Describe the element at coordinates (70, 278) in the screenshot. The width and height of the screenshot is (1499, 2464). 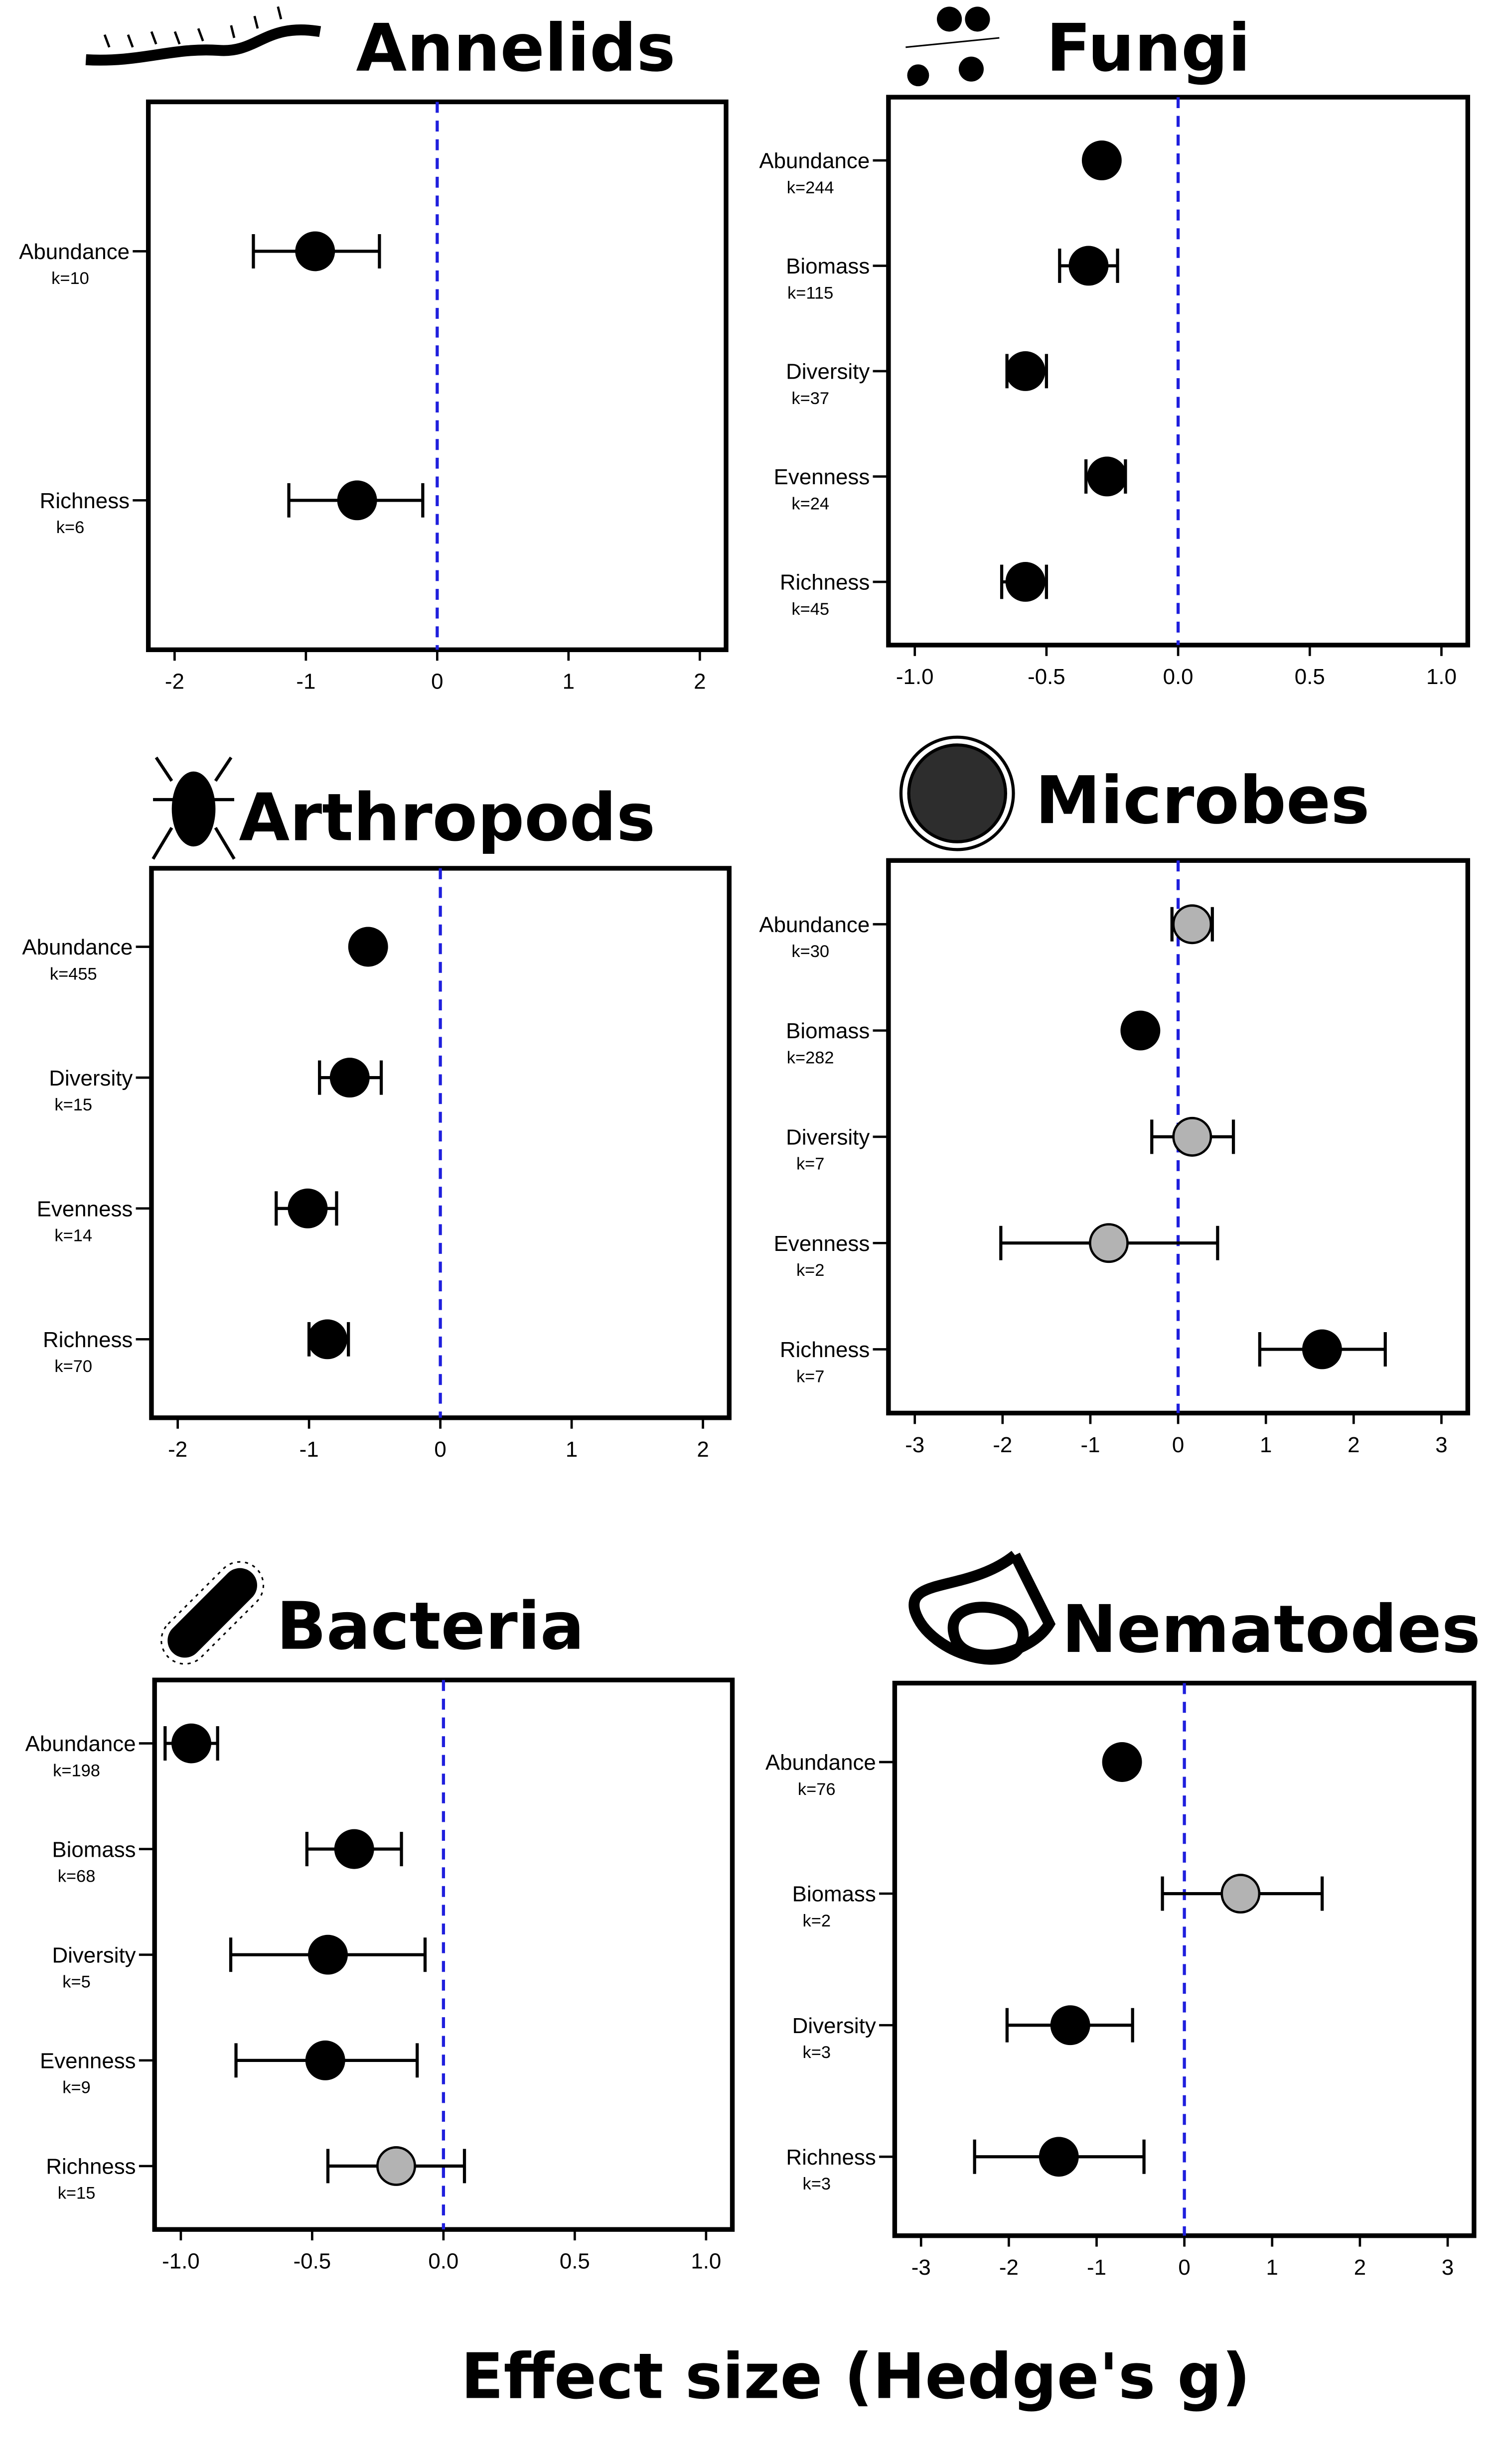
I see `k-label: k=10` at that location.